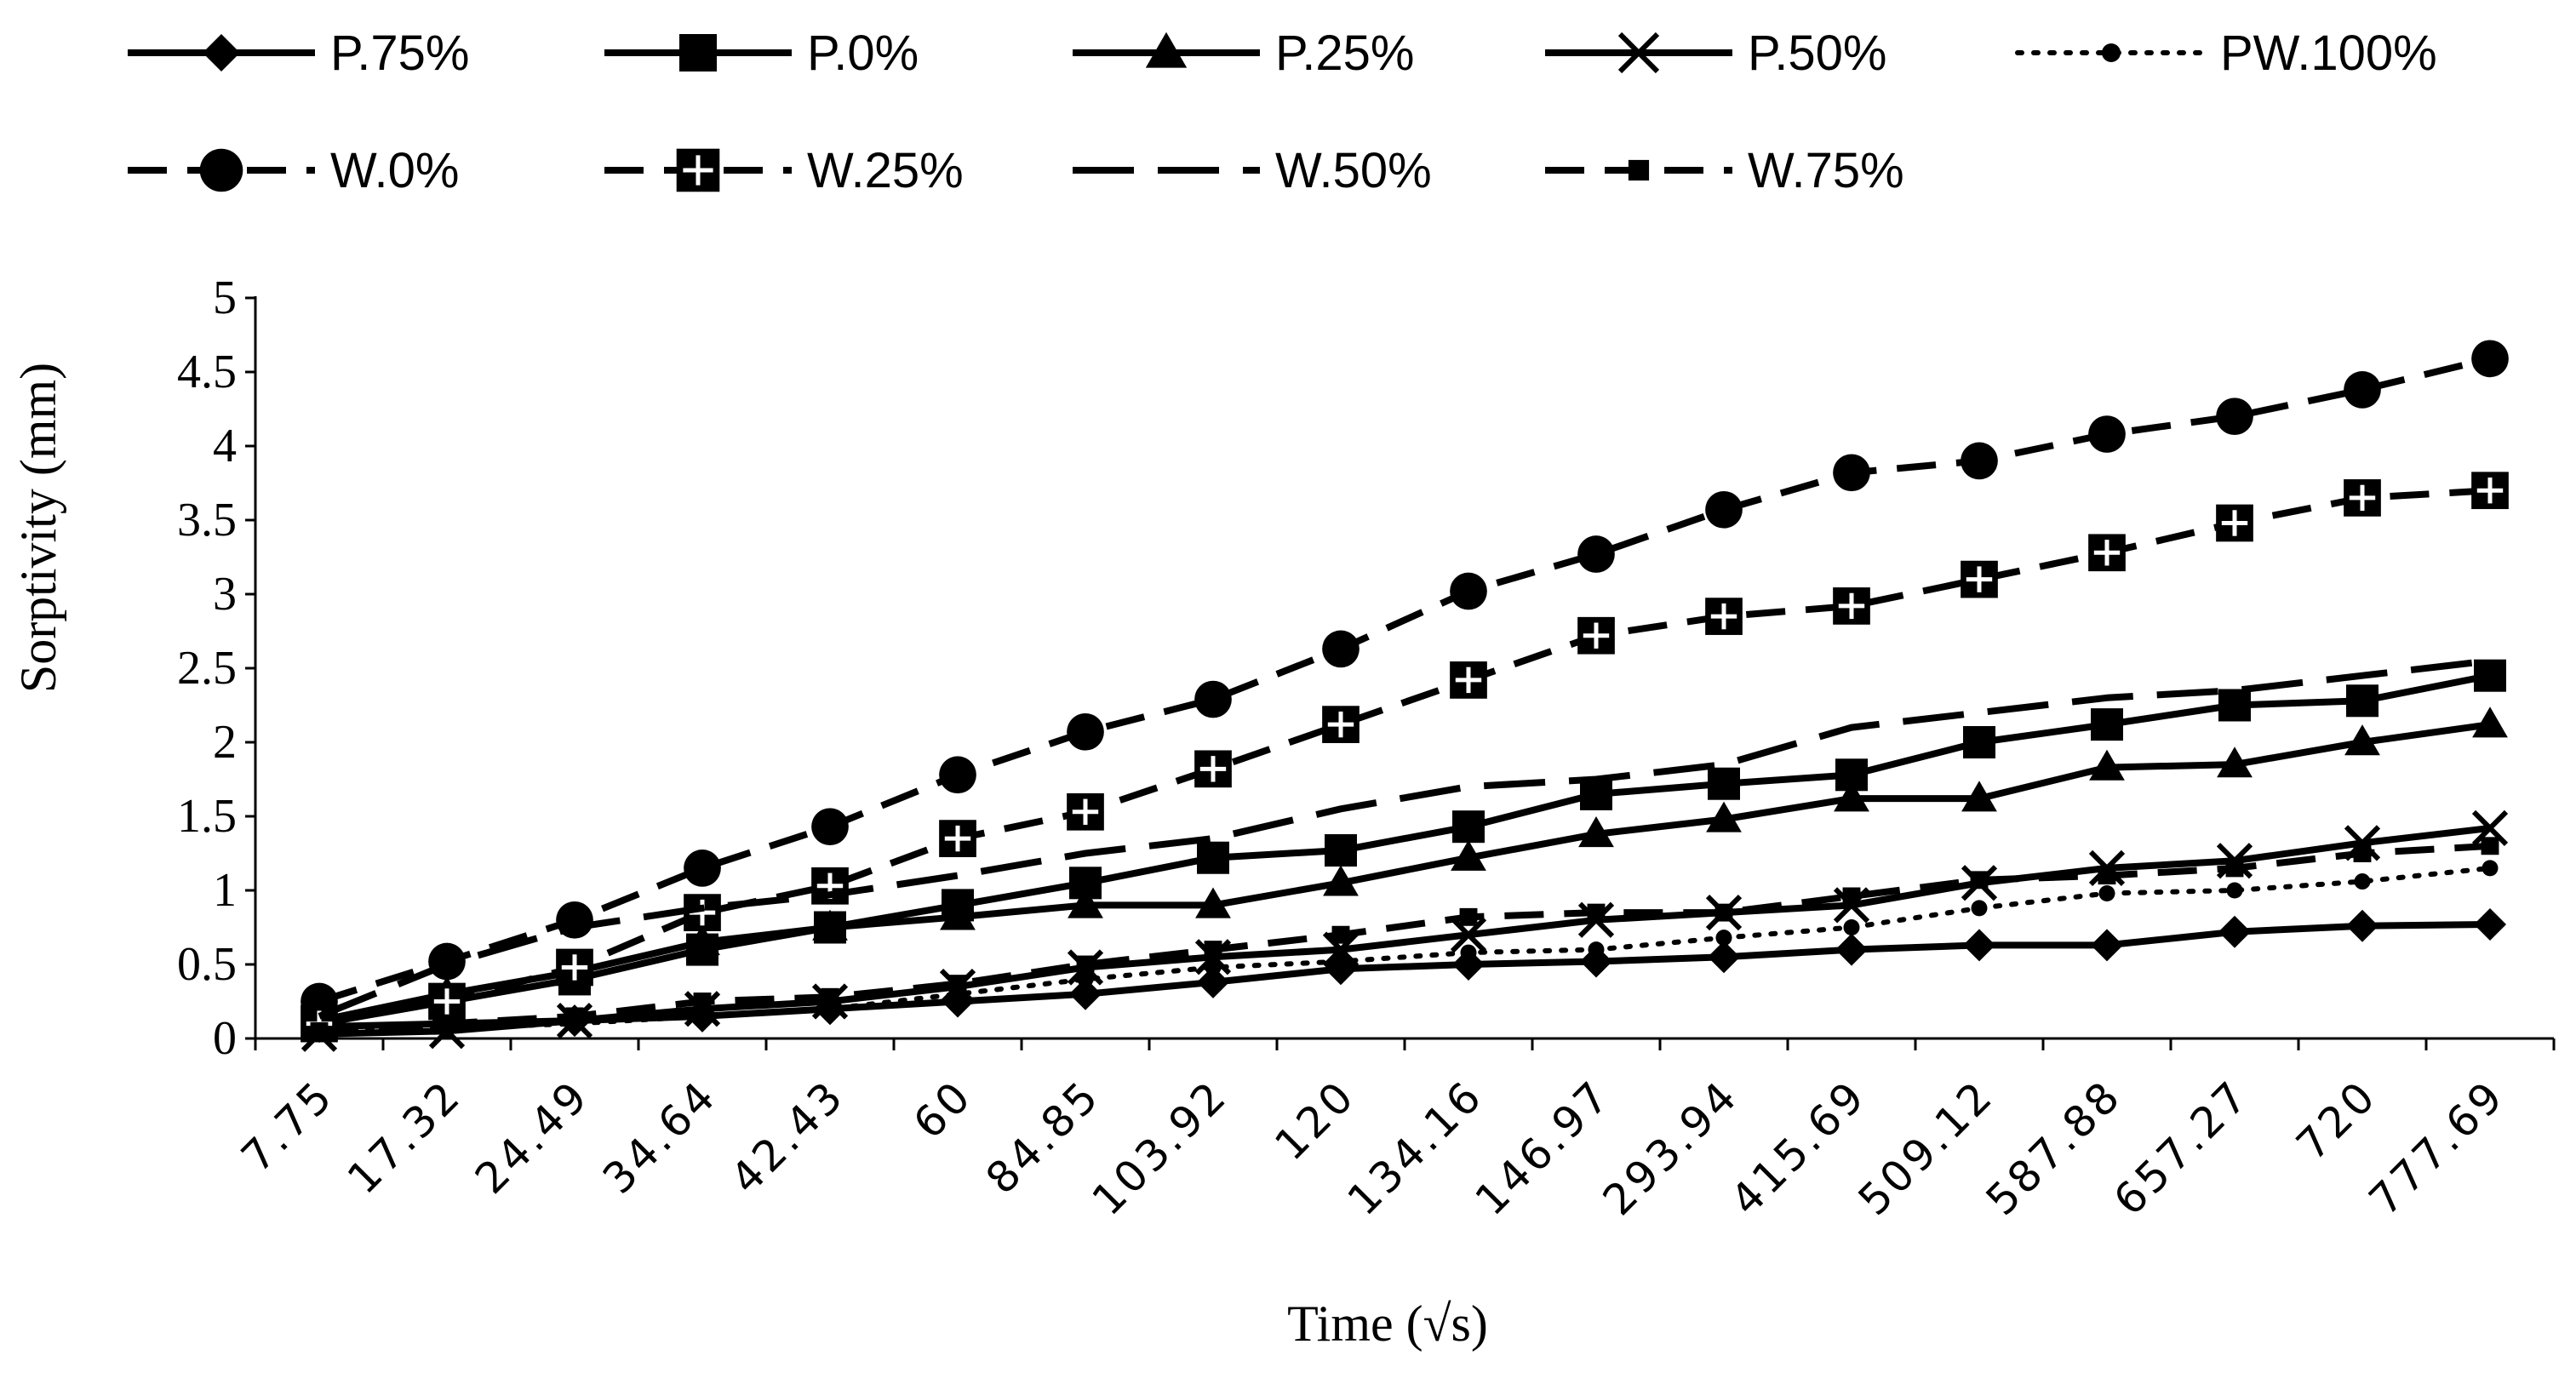  What do you see at coordinates (1798, 1147) in the screenshot?
I see `x-tick-label: 415.69` at bounding box center [1798, 1147].